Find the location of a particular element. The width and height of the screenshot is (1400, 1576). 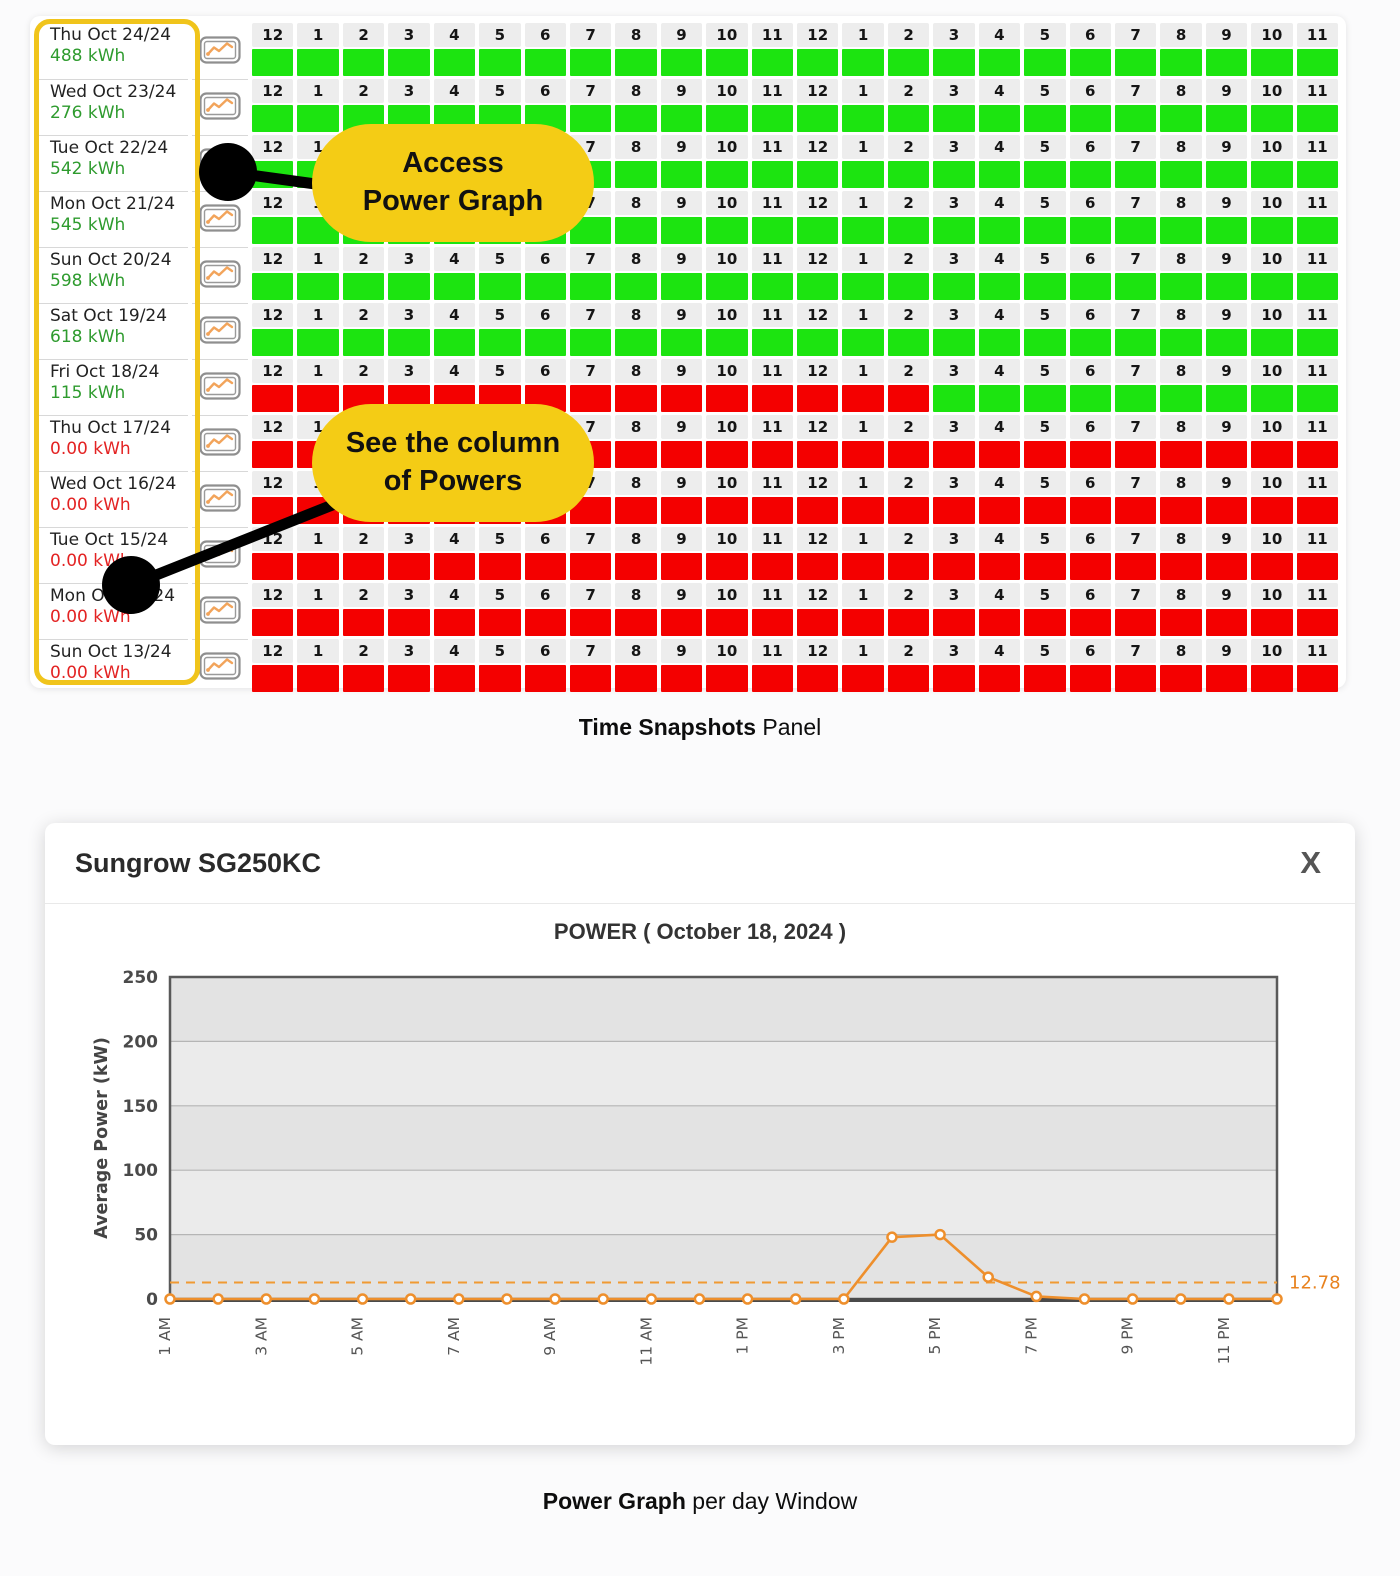

x-tick-label: 7 AM is located at coordinates (454, 1336).